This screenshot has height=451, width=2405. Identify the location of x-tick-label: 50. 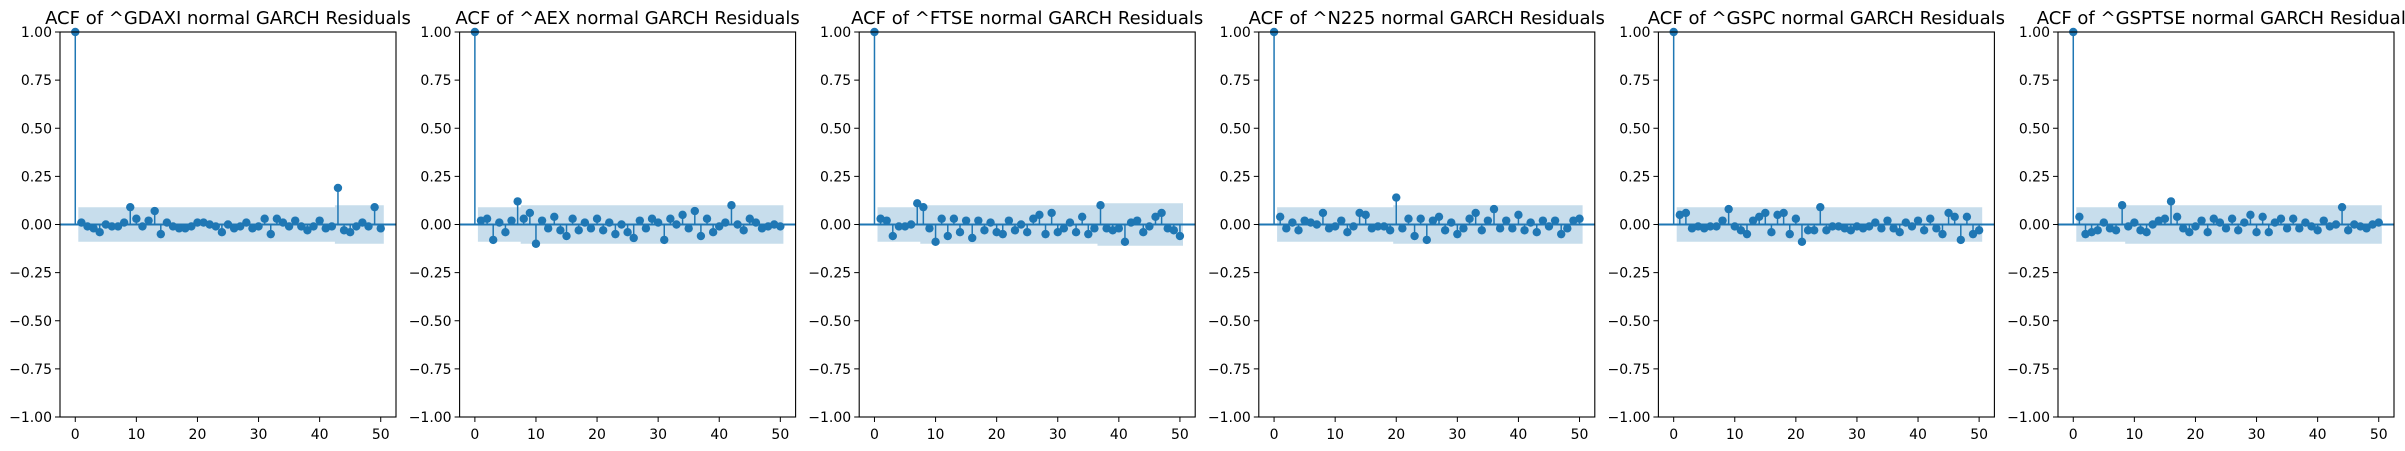
(381, 435).